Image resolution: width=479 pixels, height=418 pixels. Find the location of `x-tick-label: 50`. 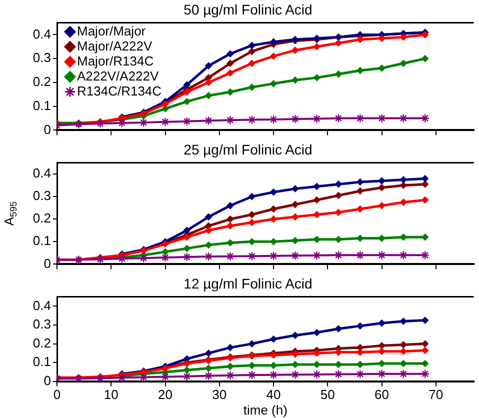

x-tick-label: 50 is located at coordinates (327, 394).